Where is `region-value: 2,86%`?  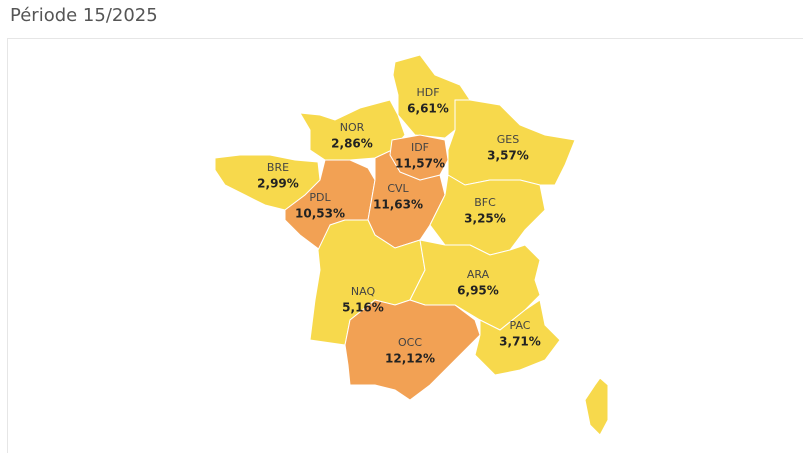
region-value: 2,86% is located at coordinates (352, 144).